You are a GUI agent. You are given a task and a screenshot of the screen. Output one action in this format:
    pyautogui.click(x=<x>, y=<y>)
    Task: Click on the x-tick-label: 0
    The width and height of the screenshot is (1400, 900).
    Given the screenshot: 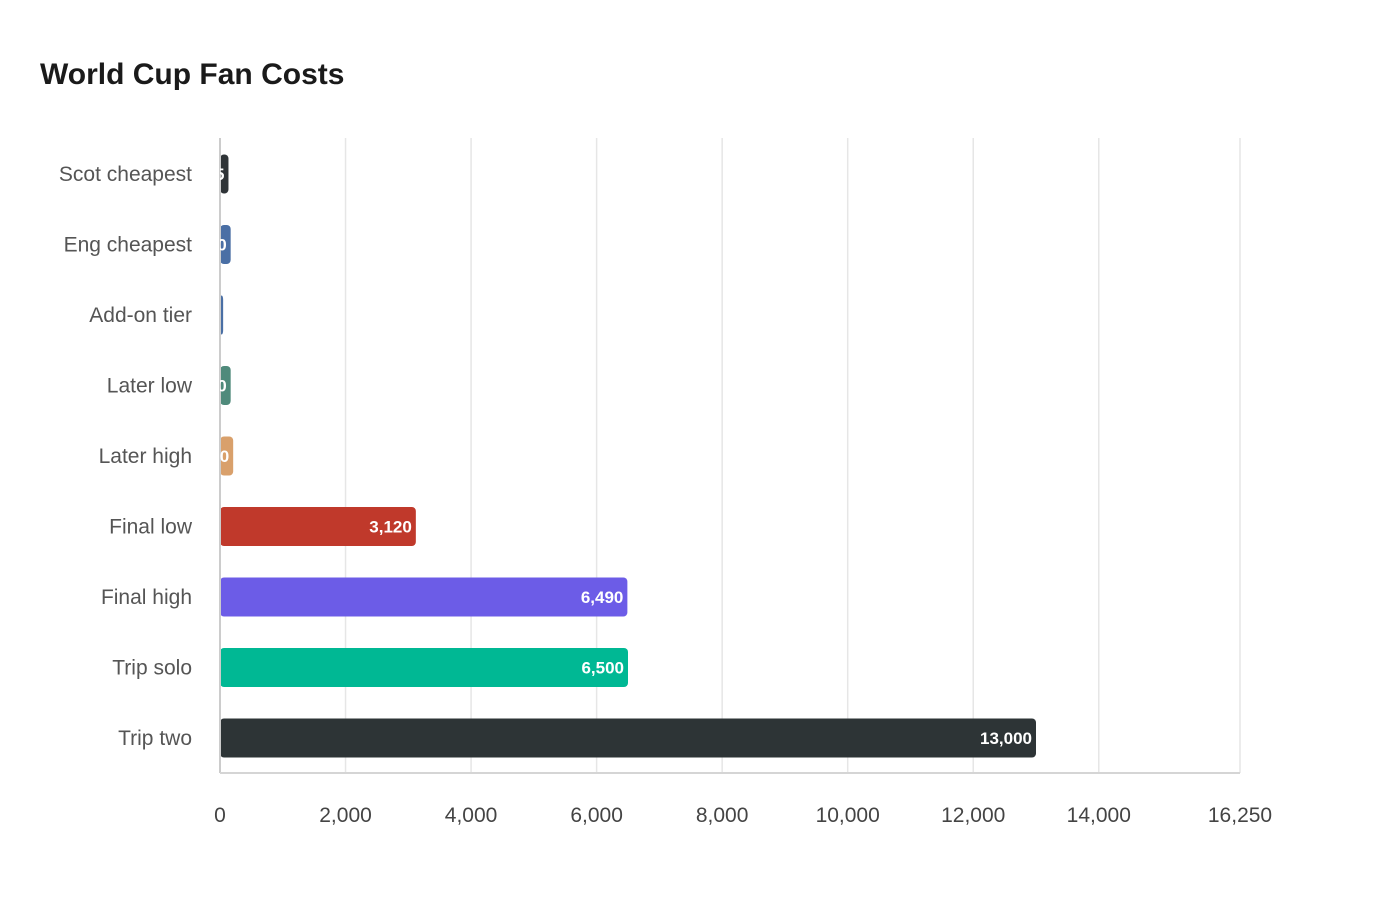 What is the action you would take?
    pyautogui.click(x=220, y=815)
    